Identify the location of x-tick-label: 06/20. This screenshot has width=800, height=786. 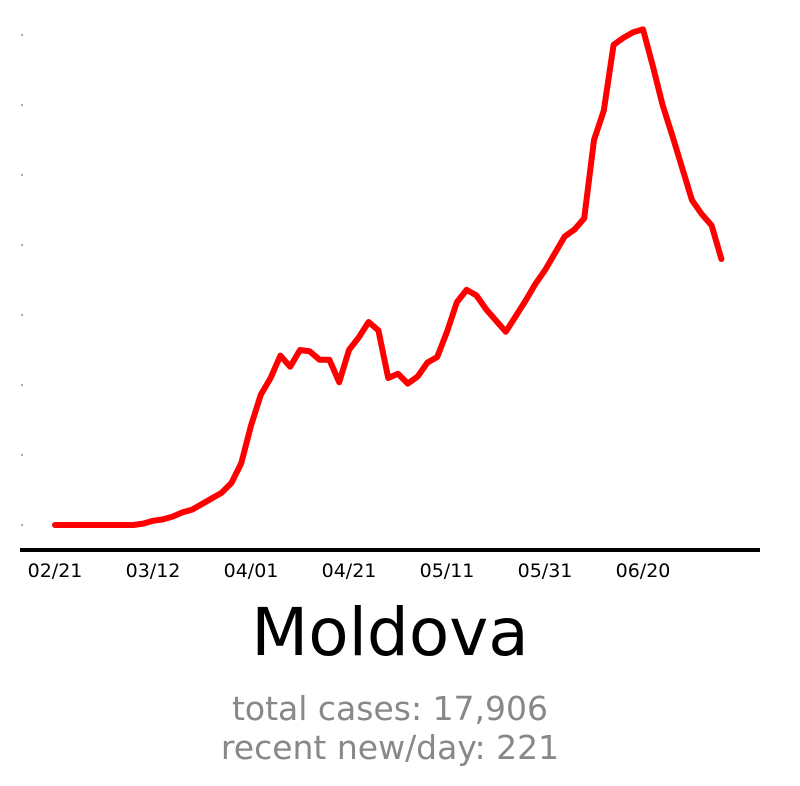
(643, 571).